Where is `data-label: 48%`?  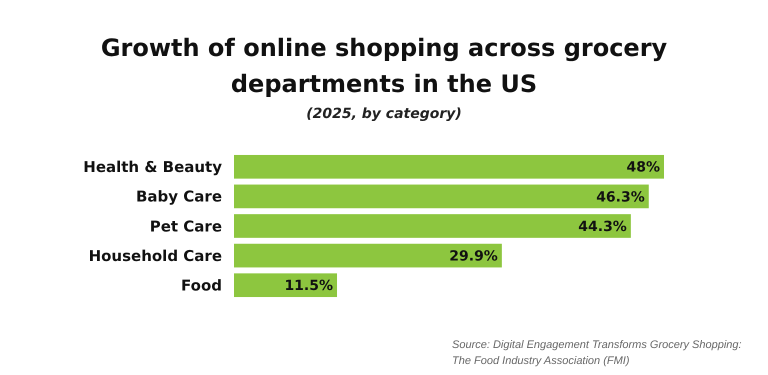 data-label: 48% is located at coordinates (643, 168).